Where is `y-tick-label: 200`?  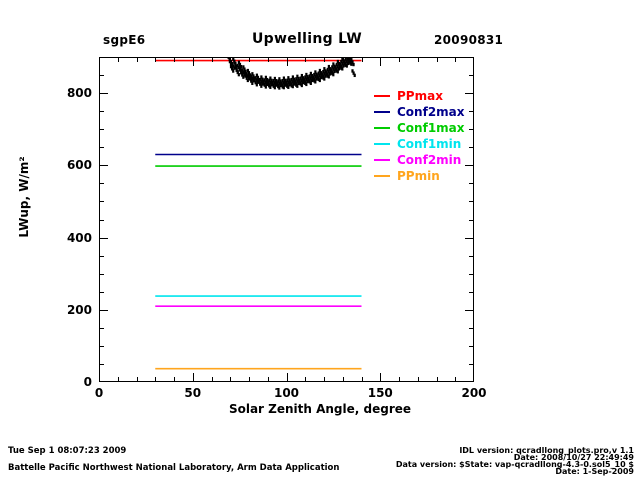
y-tick-label: 200 is located at coordinates (79, 309).